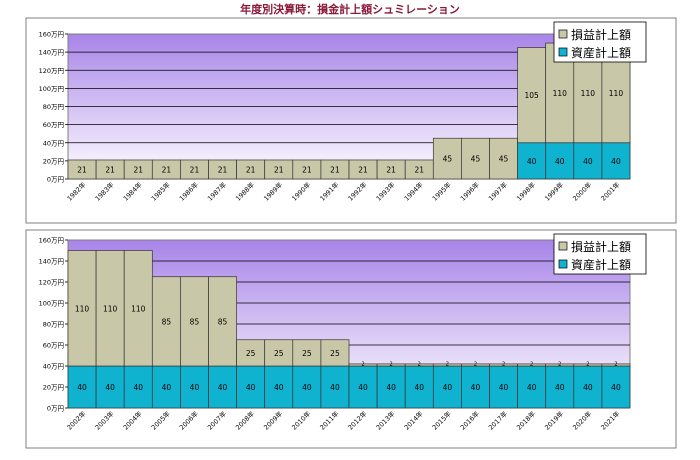 The image size is (700, 460). Describe the element at coordinates (51, 241) in the screenshot. I see `y-tick-label: 160万円` at that location.